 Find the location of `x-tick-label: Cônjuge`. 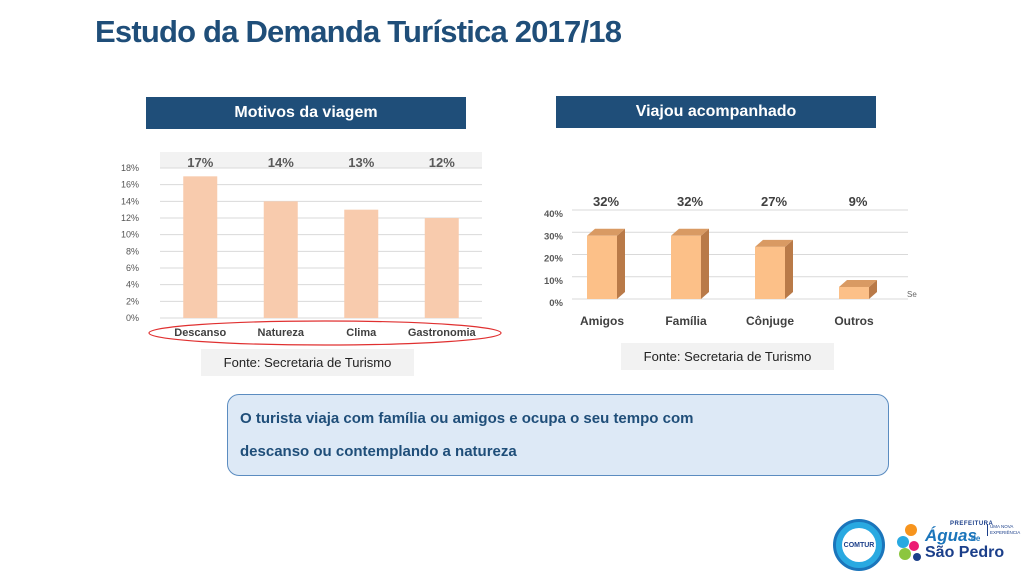

x-tick-label: Cônjuge is located at coordinates (770, 321).